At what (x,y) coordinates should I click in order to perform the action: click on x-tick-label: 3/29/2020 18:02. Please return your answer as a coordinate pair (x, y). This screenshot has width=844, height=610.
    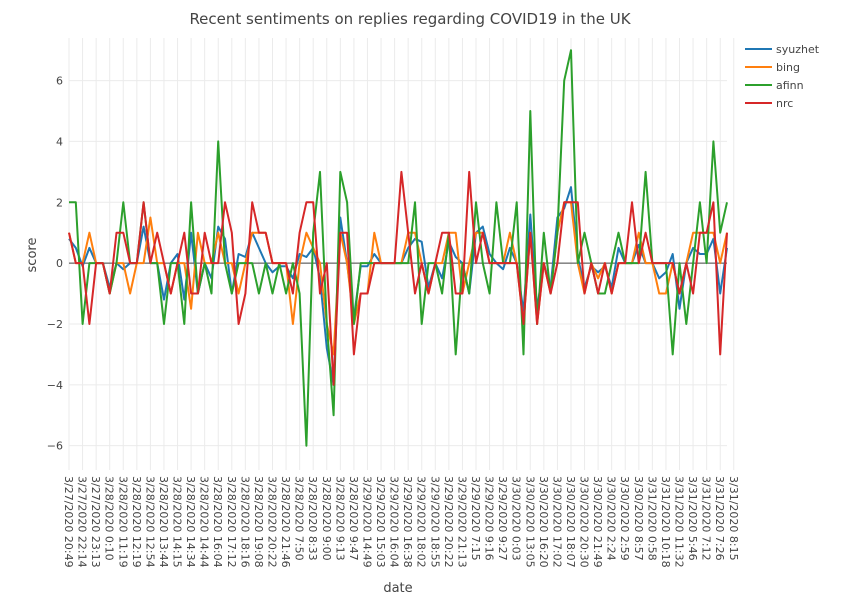
    Looking at the image, I should click on (421, 522).